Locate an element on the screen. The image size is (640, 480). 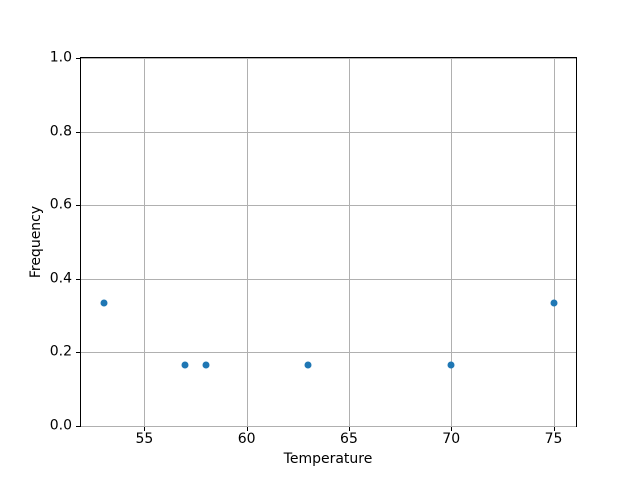
y-tick-label: 0.6 is located at coordinates (60, 204).